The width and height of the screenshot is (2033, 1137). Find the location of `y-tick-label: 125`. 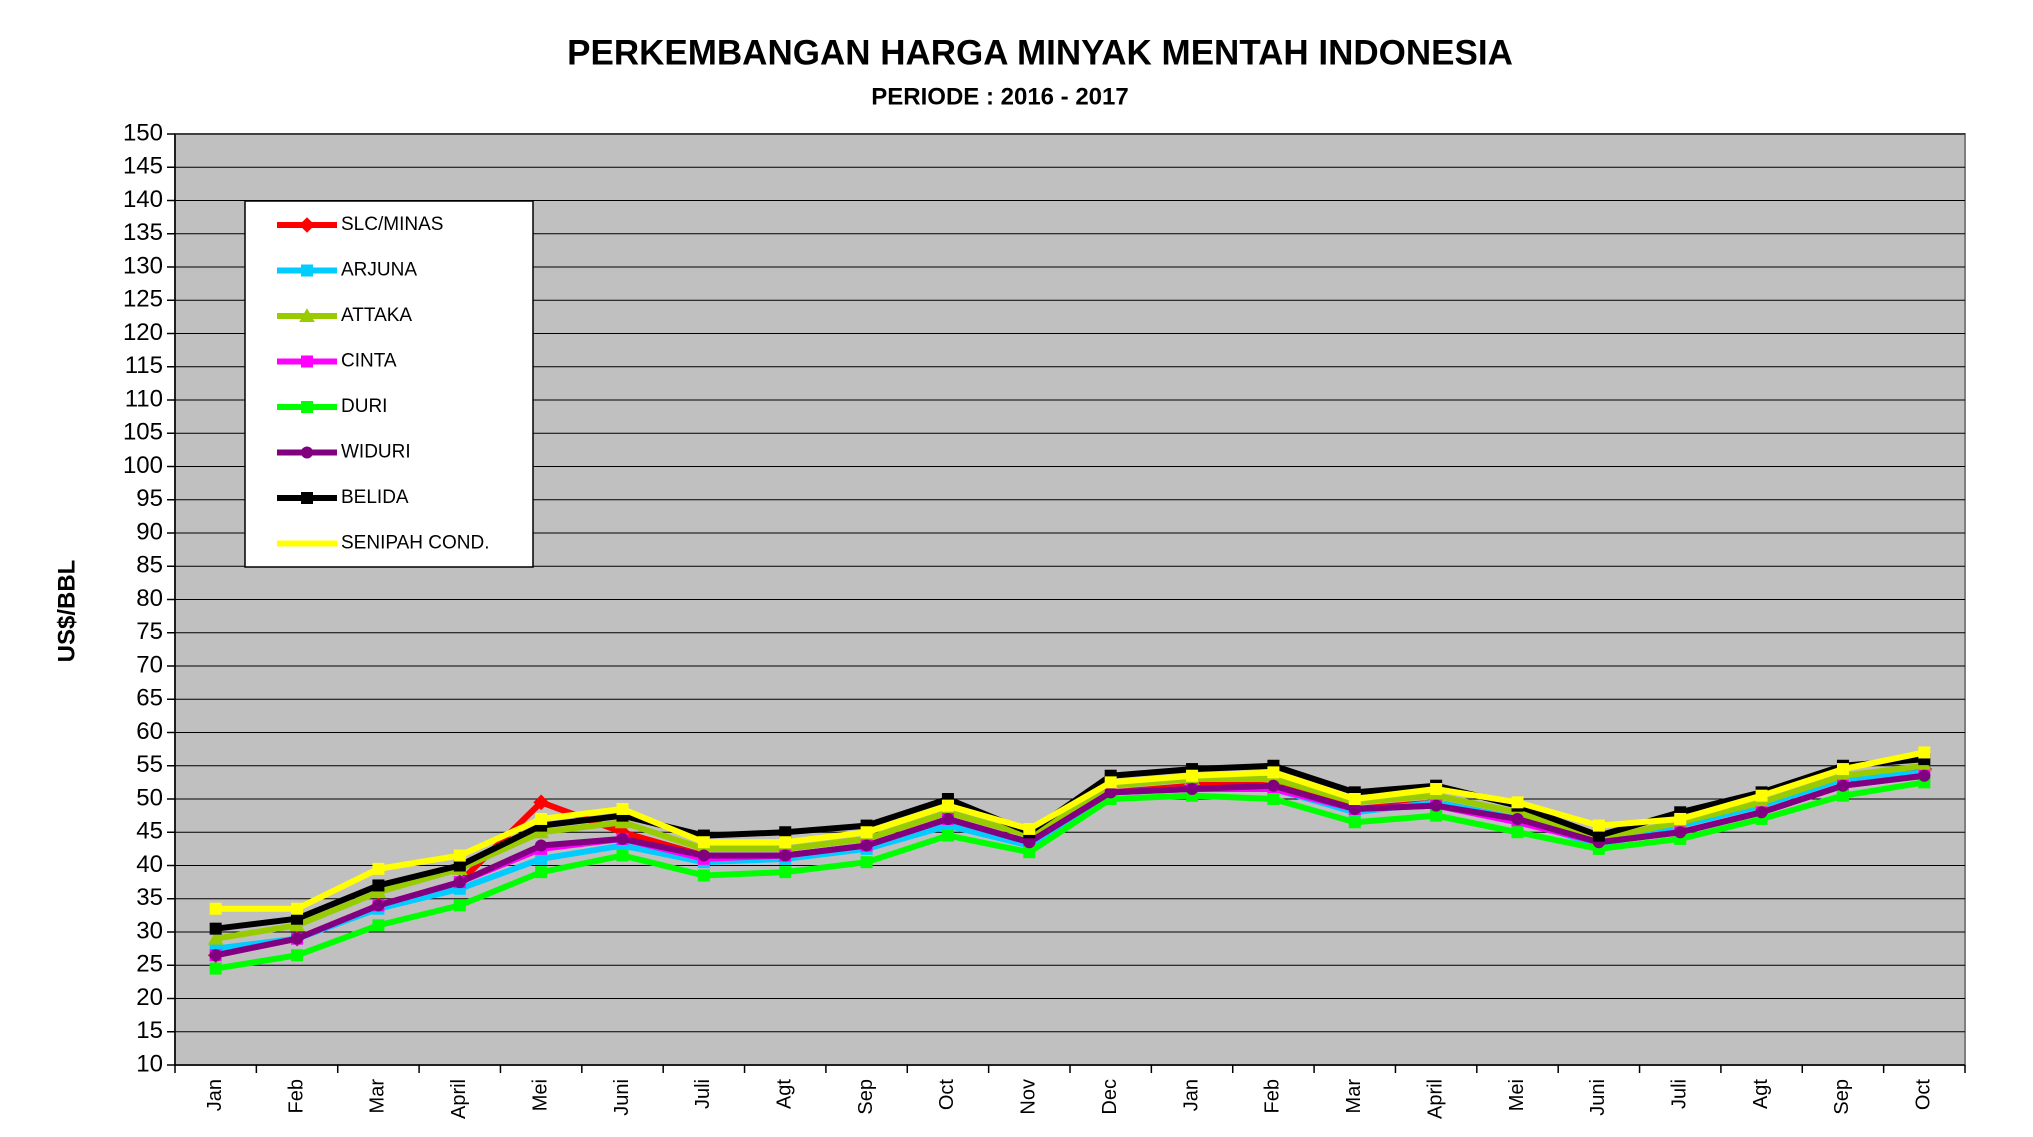

y-tick-label: 125 is located at coordinates (143, 299).